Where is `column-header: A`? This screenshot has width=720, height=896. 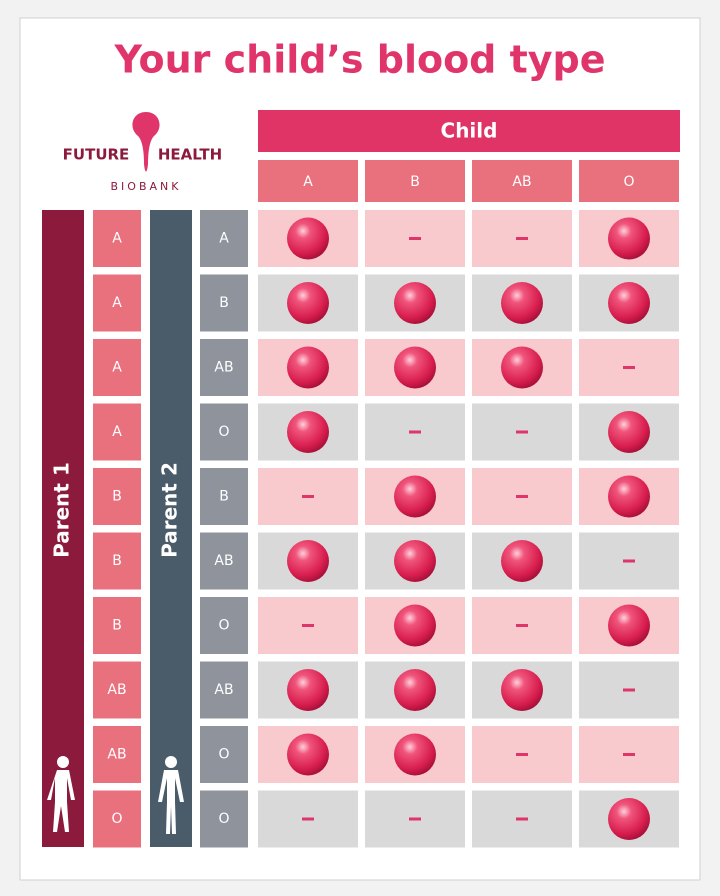 column-header: A is located at coordinates (308, 182).